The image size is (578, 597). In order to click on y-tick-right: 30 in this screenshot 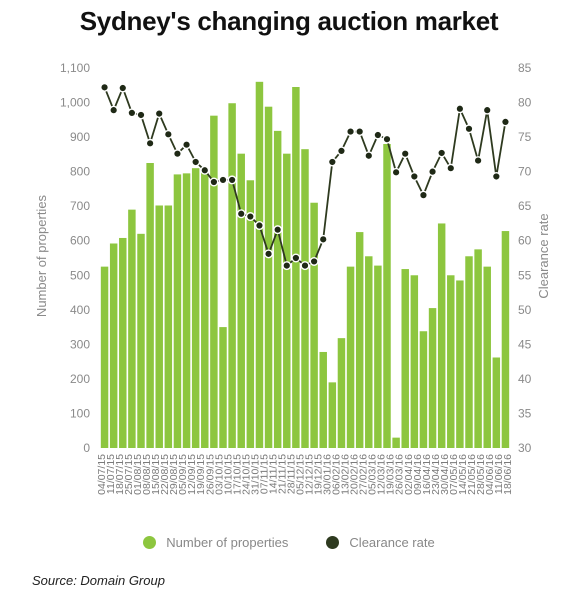, I will do `click(525, 448)`.